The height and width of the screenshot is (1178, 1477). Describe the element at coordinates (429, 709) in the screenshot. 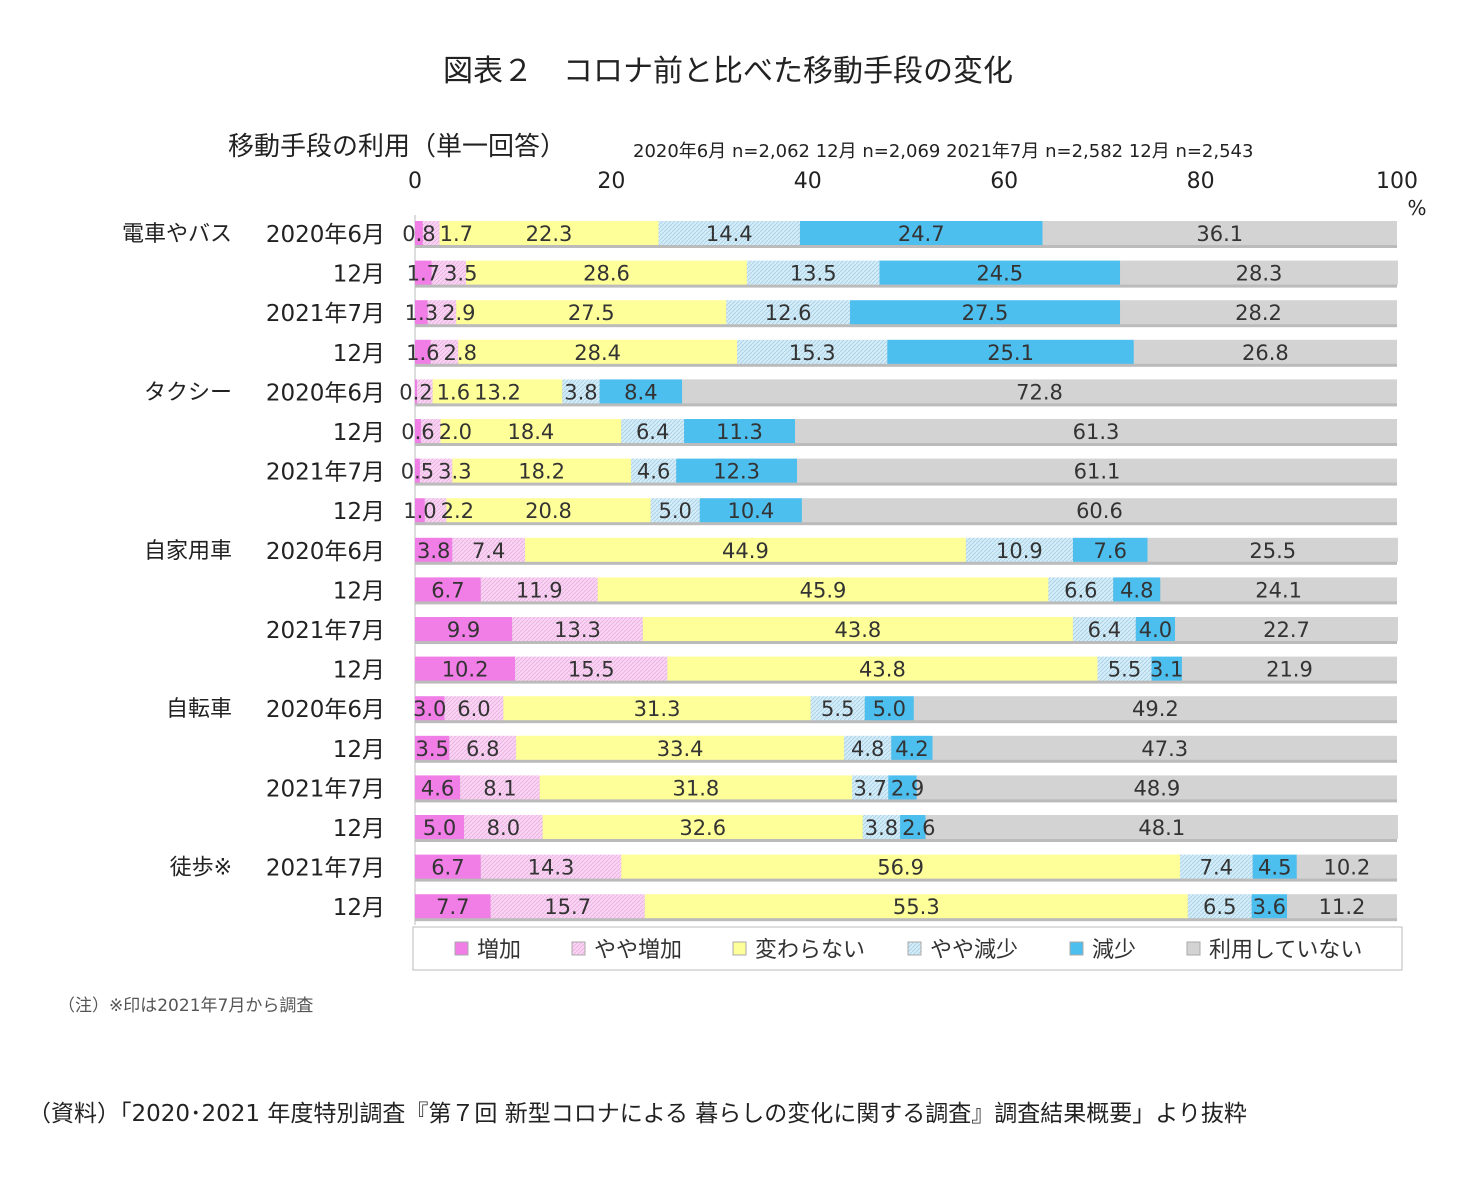

I see `data-label: 3.0` at that location.